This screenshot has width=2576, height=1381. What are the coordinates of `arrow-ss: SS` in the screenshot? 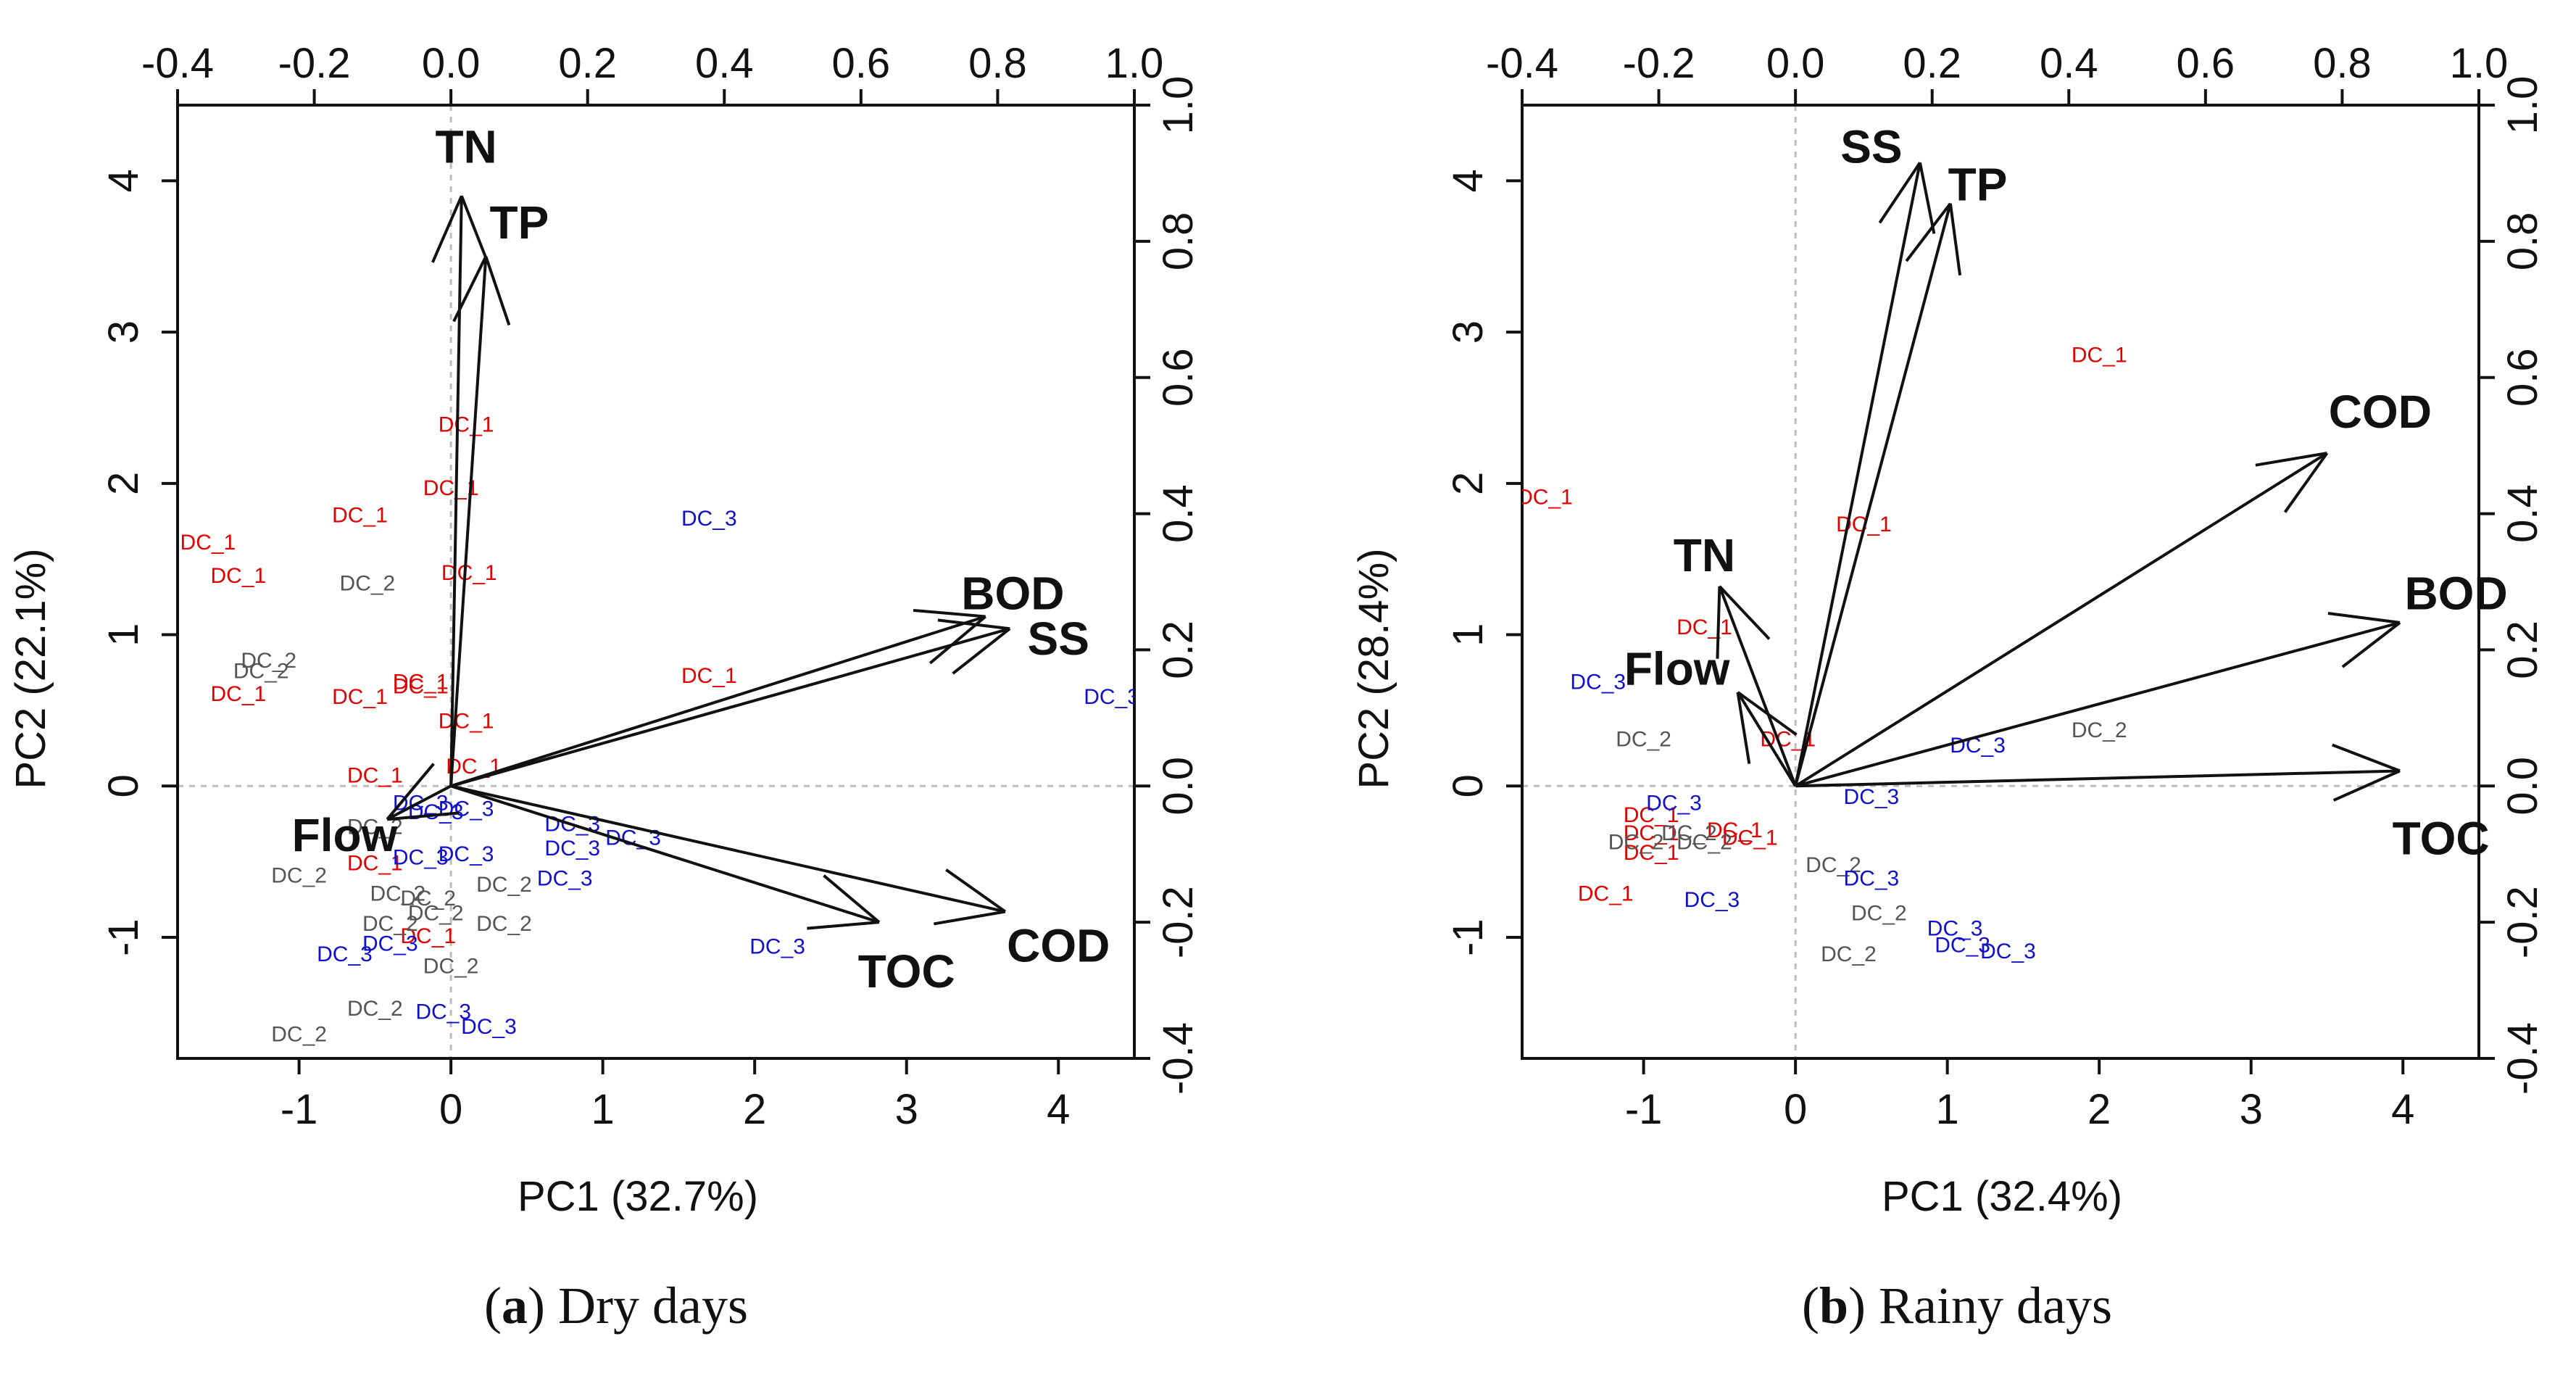 It's located at (769, 700).